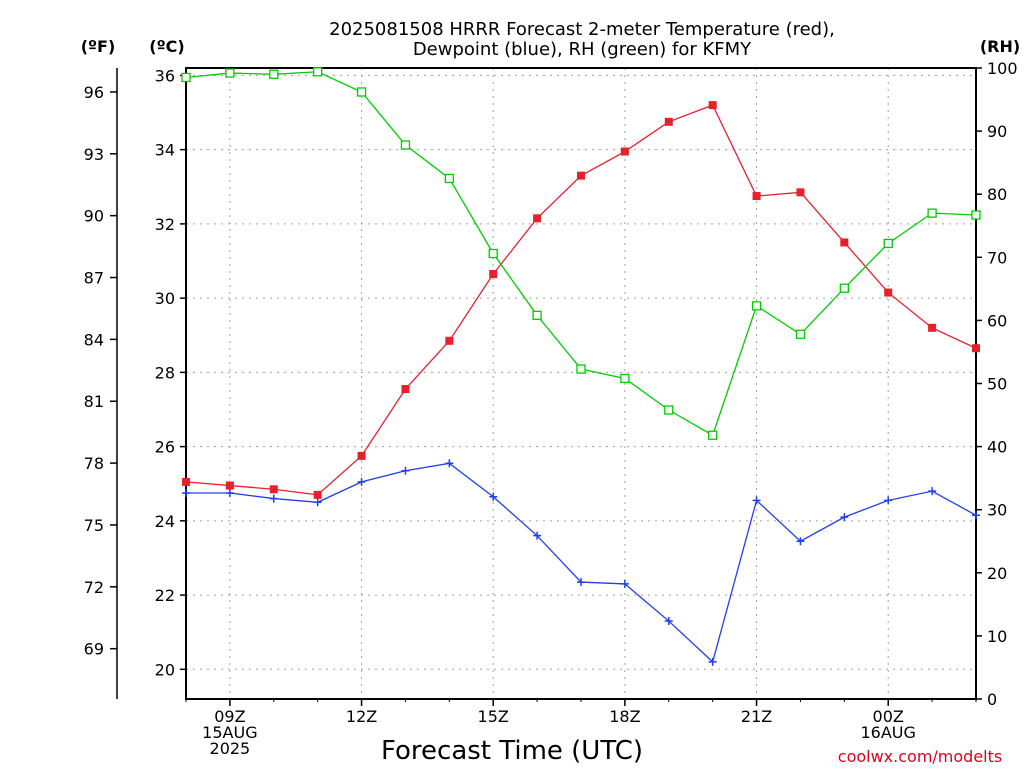  I want to click on fahrenheit-tick-label: 93, so click(94, 154).